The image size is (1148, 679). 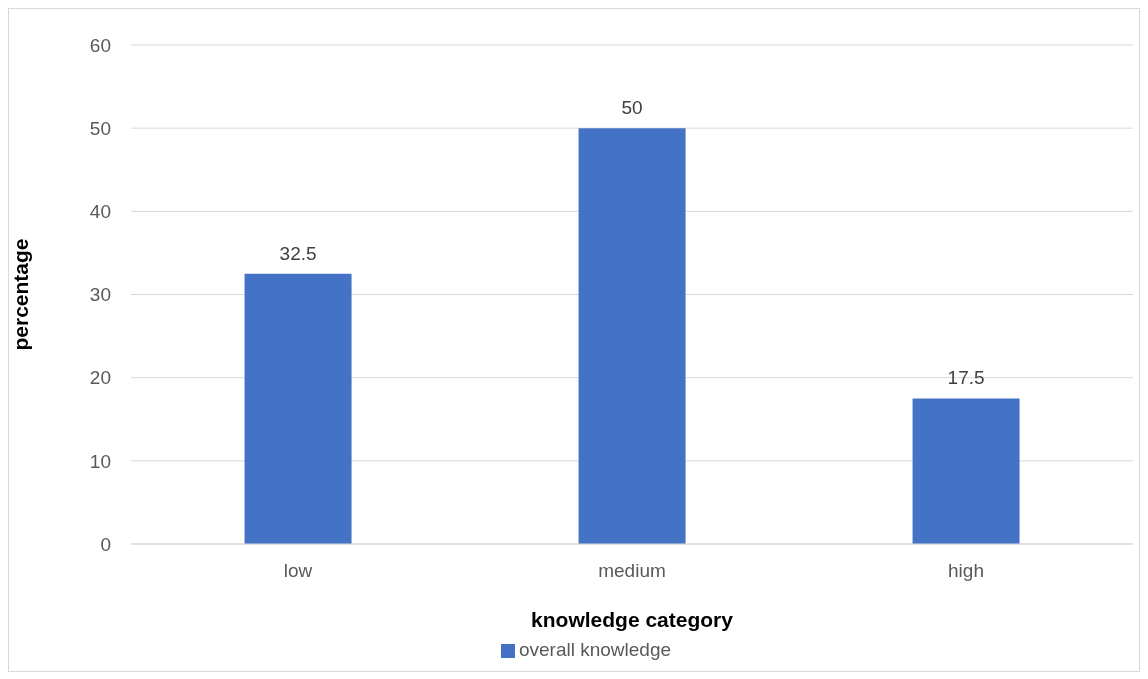 I want to click on x-tick-label: medium, so click(x=632, y=571).